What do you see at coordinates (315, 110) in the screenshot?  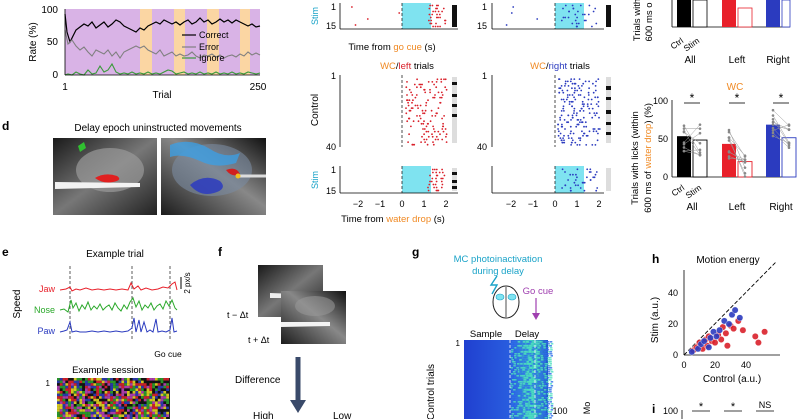 I see `control-label: Control` at bounding box center [315, 110].